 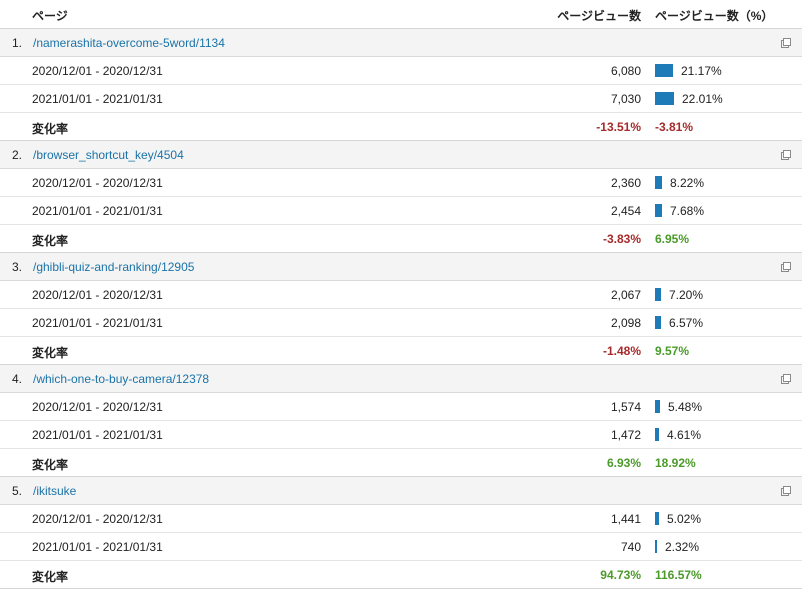 What do you see at coordinates (401, 351) in the screenshot?
I see `change-rate-row: 変化率 -1.48% 9.57%` at bounding box center [401, 351].